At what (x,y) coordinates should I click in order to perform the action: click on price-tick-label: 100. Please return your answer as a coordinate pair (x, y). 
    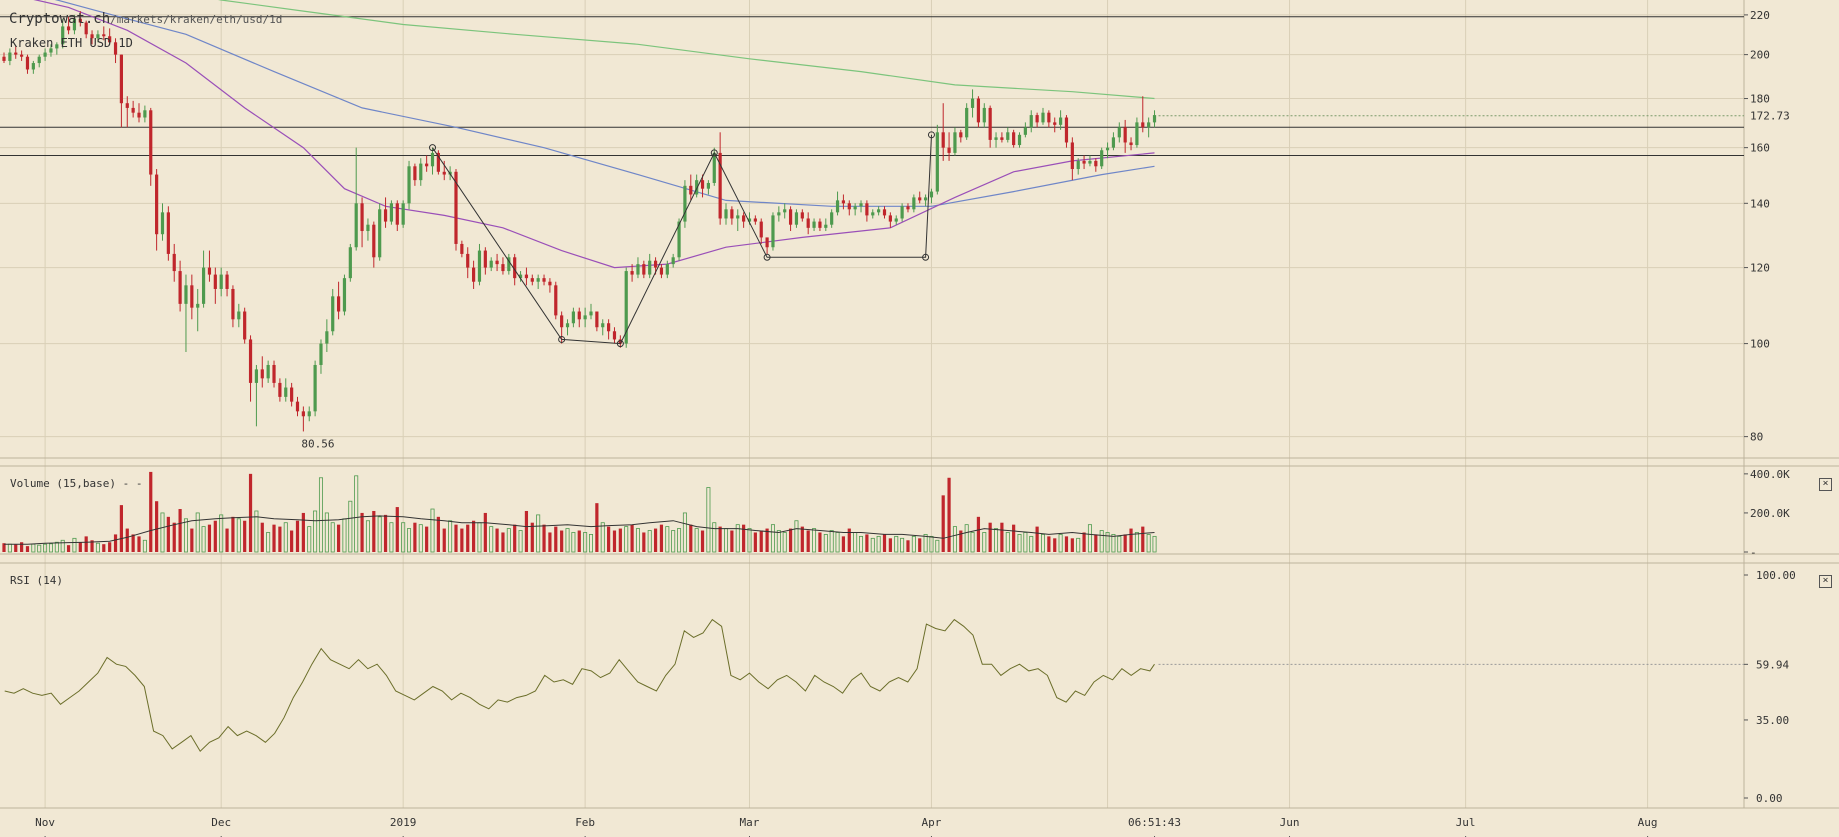
    Looking at the image, I should click on (1760, 344).